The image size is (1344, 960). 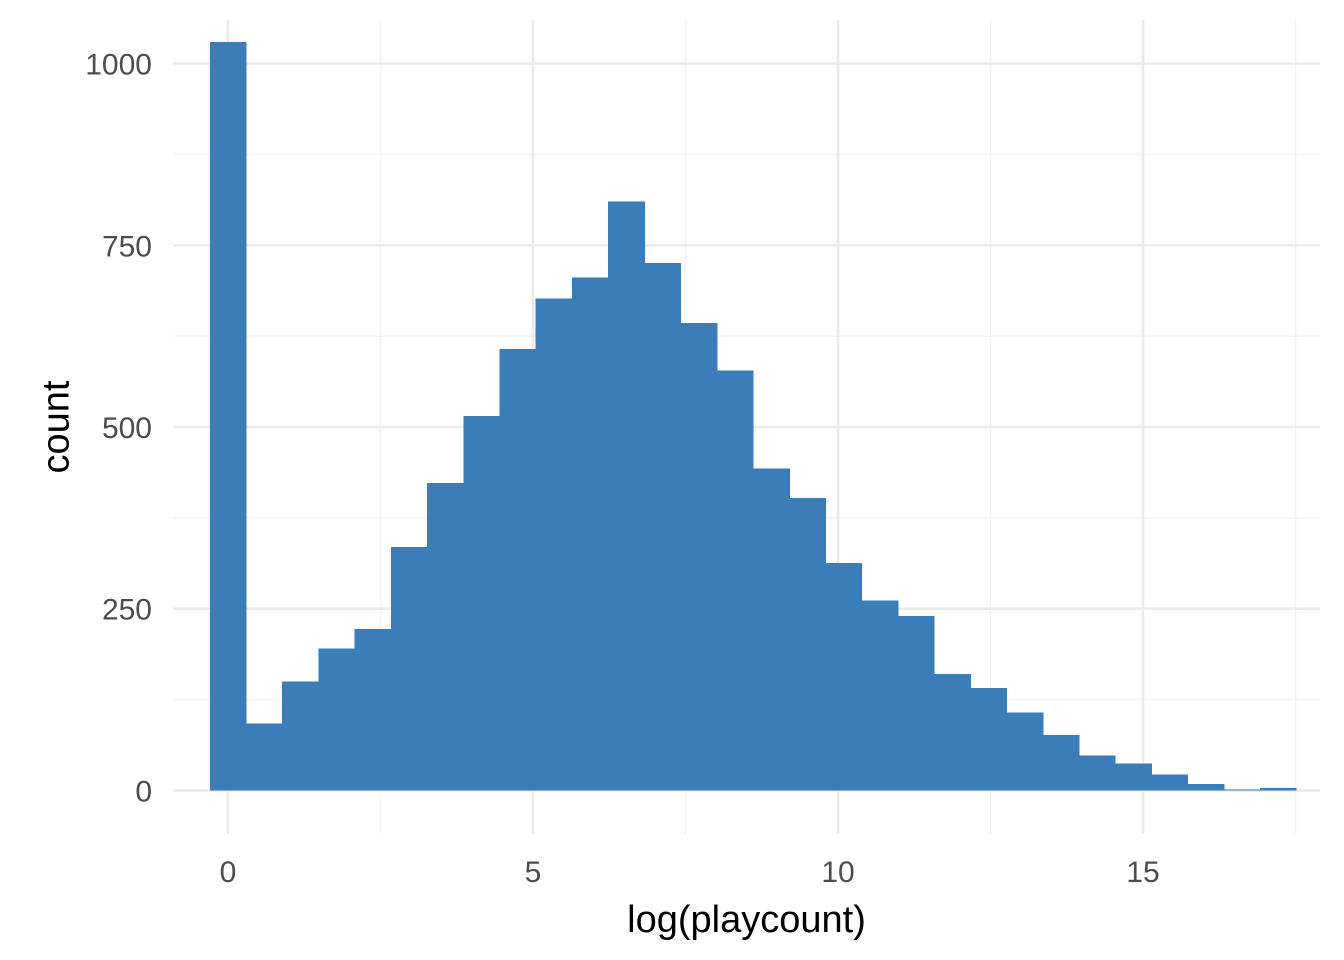 I want to click on y-tick-label: 0, so click(x=143, y=791).